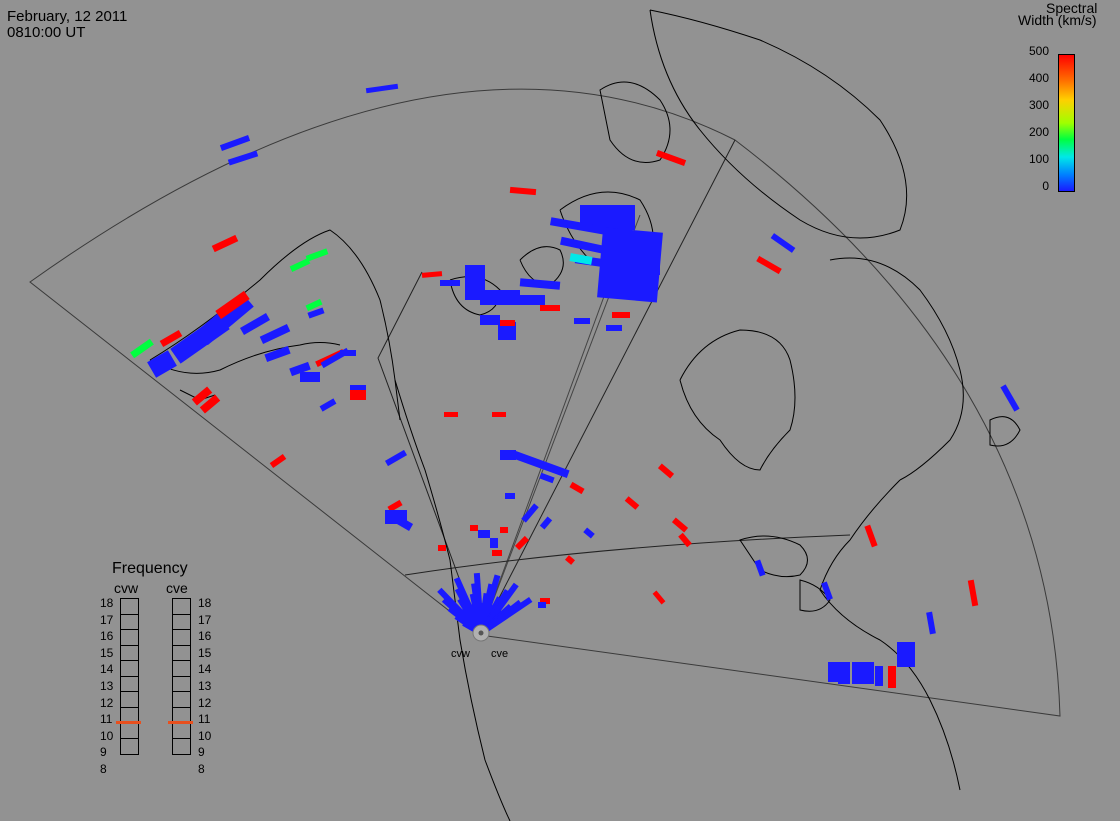 The height and width of the screenshot is (821, 1120). What do you see at coordinates (500, 654) in the screenshot?
I see `radar-label-cve: cve` at bounding box center [500, 654].